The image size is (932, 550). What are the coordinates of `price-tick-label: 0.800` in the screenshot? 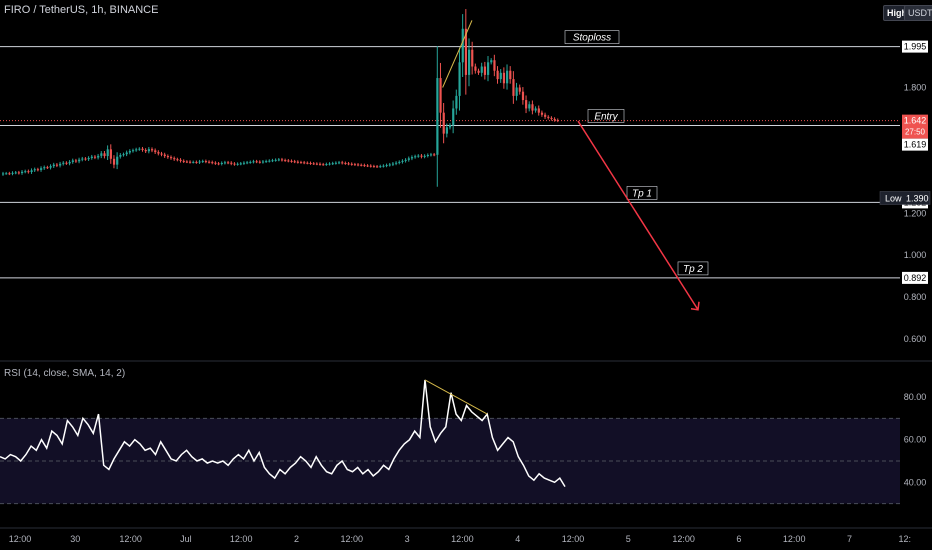 It's located at (915, 297).